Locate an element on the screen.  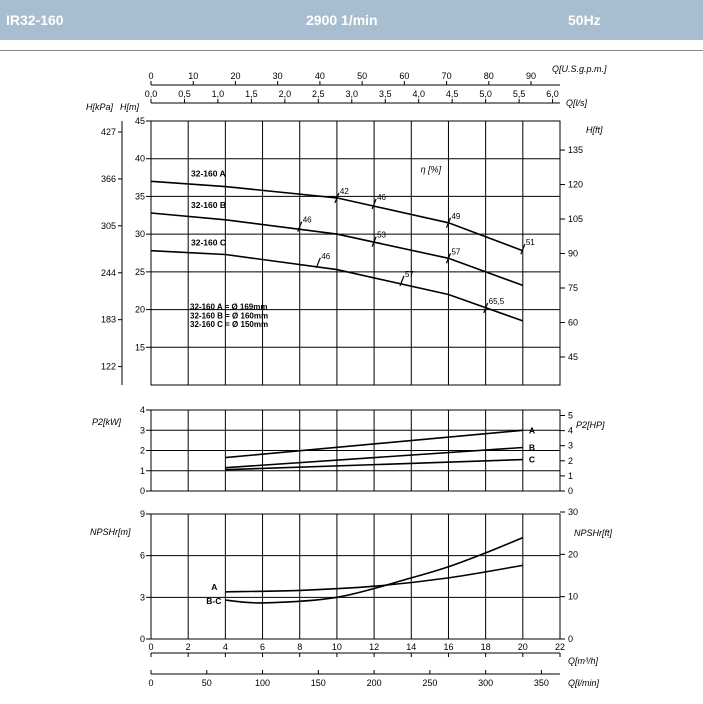
m3h-tick-label: 12 is located at coordinates (374, 647).